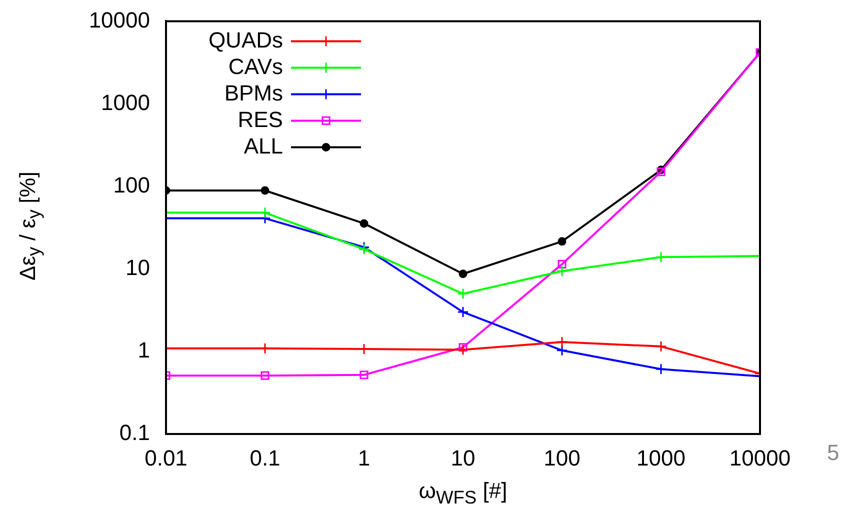 The height and width of the screenshot is (515, 852). Describe the element at coordinates (263, 145) in the screenshot. I see `legend-label: ALL` at that location.